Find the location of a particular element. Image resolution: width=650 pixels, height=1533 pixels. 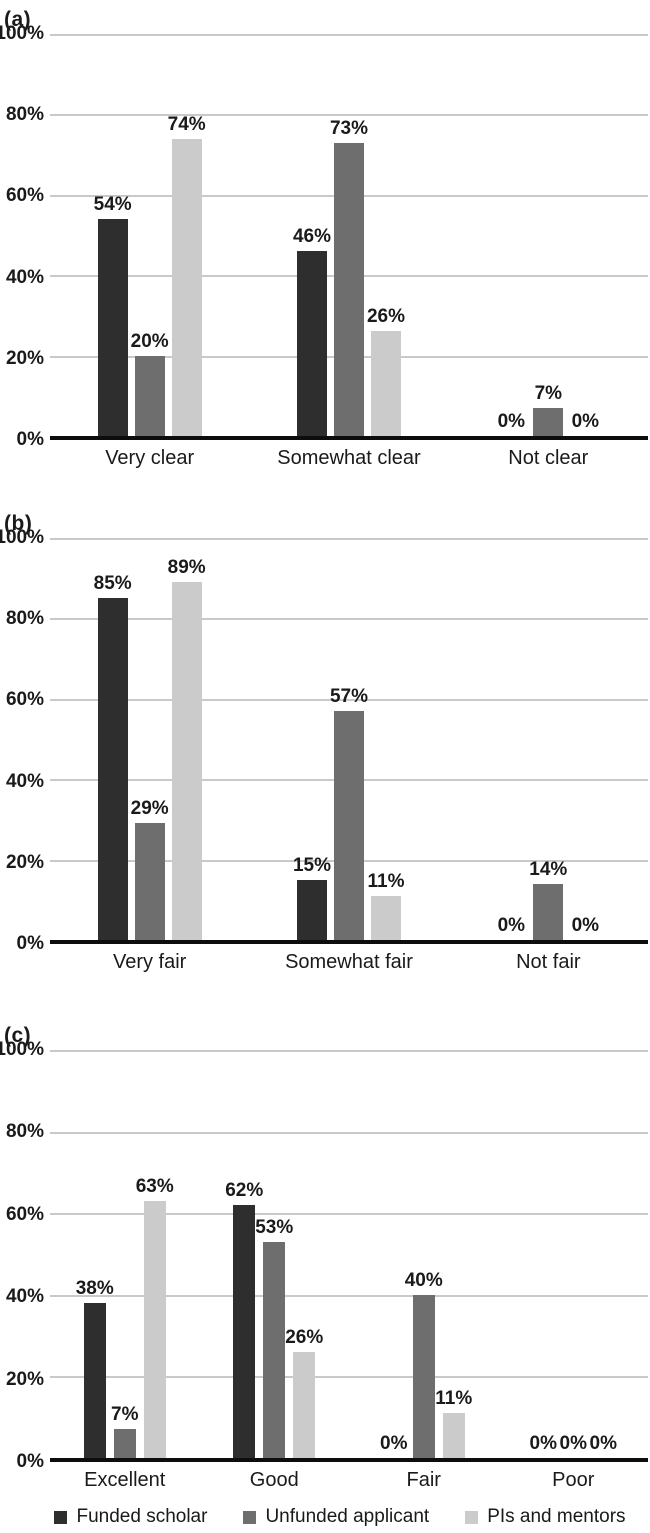

bar-group-somewhat-clear: 46% 73% 26% is located at coordinates (348, 235).